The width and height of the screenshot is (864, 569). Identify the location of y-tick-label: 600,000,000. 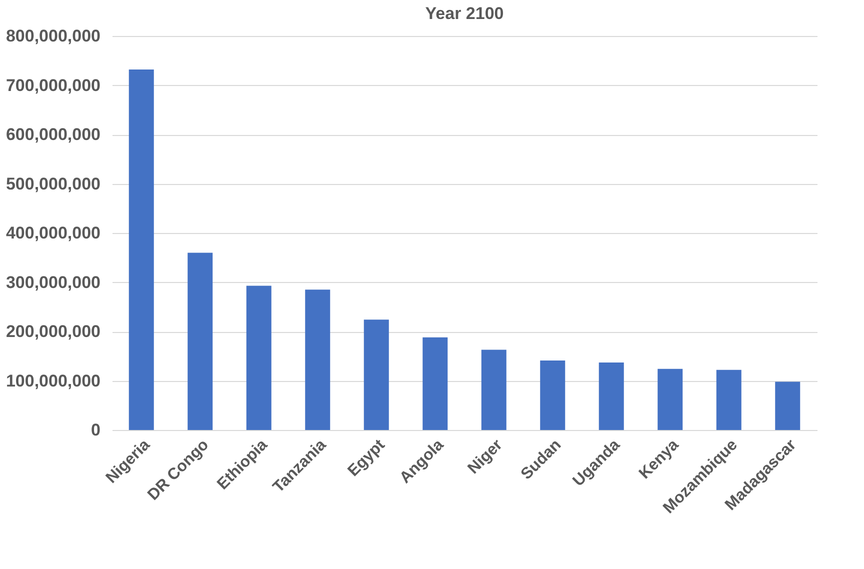
(53, 134).